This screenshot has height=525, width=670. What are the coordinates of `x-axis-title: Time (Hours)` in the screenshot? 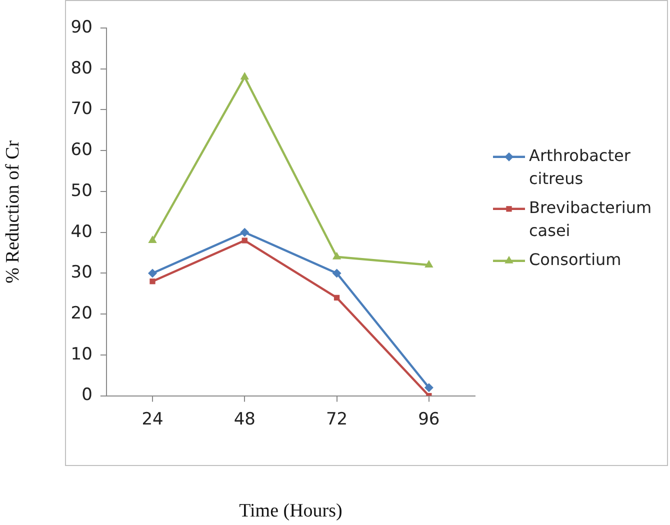 It's located at (290, 511).